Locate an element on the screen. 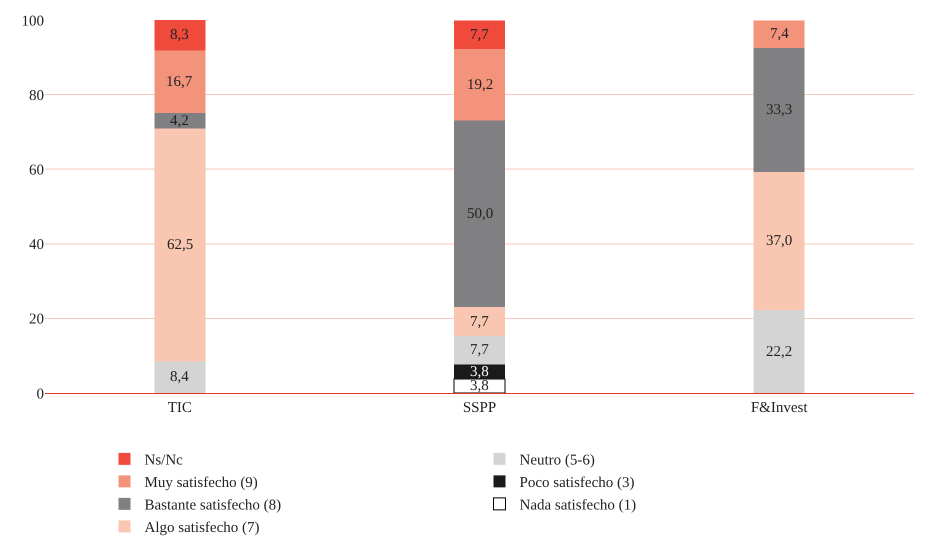  y-tick-label: 20 is located at coordinates (36, 320).